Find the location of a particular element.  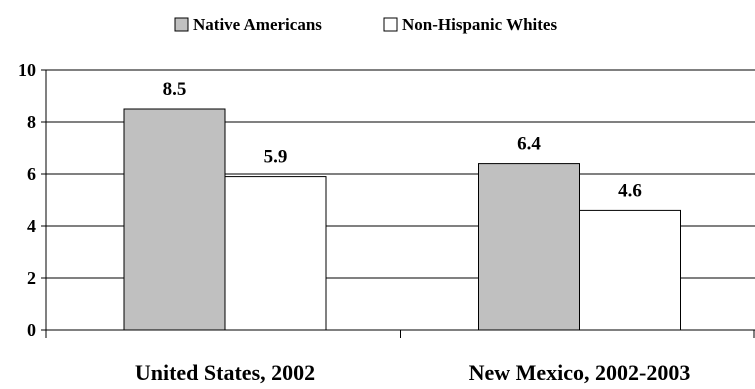

y-tick-label-8: 8 is located at coordinates (31, 122).